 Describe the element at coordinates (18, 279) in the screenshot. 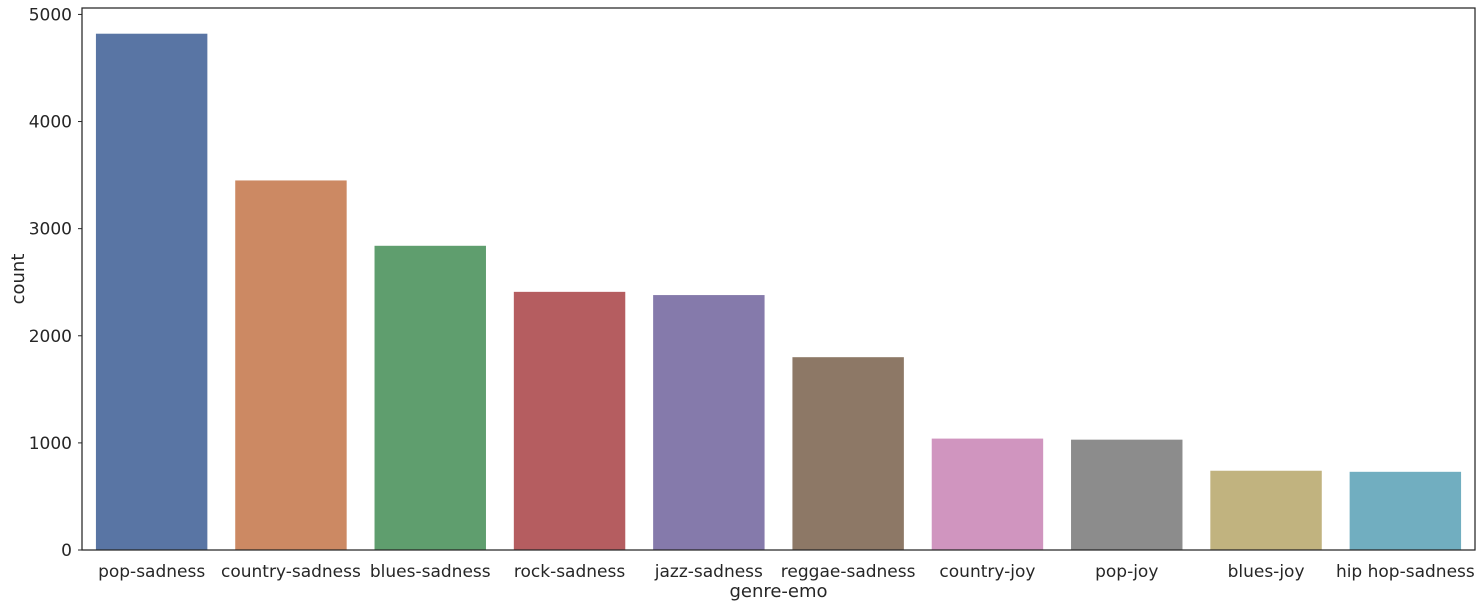

I see `y-axis-title: count` at that location.